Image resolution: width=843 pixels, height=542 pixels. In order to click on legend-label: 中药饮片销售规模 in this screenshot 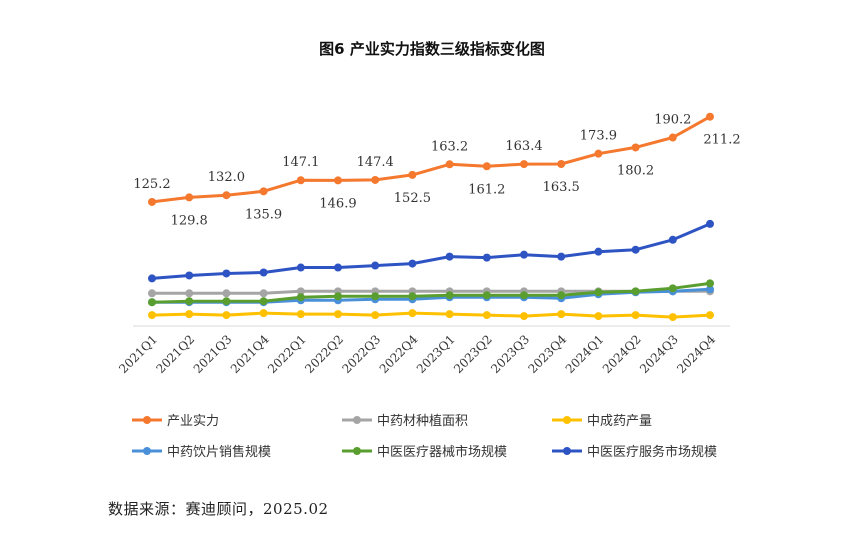, I will do `click(219, 452)`.